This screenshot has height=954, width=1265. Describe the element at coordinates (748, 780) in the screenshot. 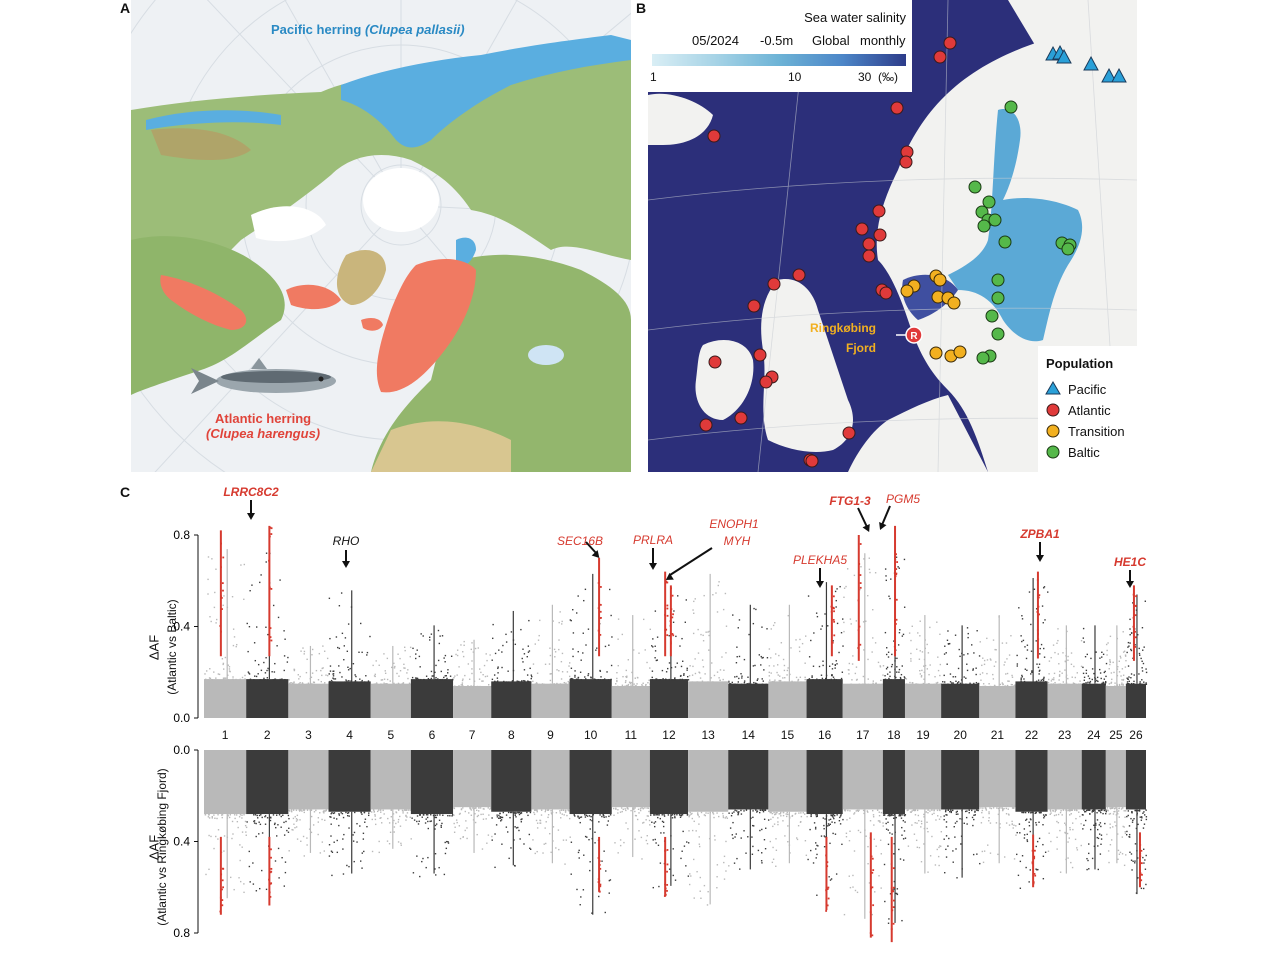

I see `bottom-chr-block` at that location.